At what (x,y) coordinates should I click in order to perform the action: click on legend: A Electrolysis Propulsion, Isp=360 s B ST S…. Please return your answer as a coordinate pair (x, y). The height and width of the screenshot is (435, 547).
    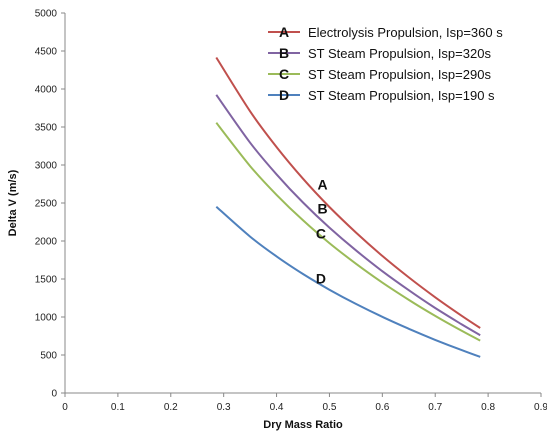
    Looking at the image, I should click on (385, 63).